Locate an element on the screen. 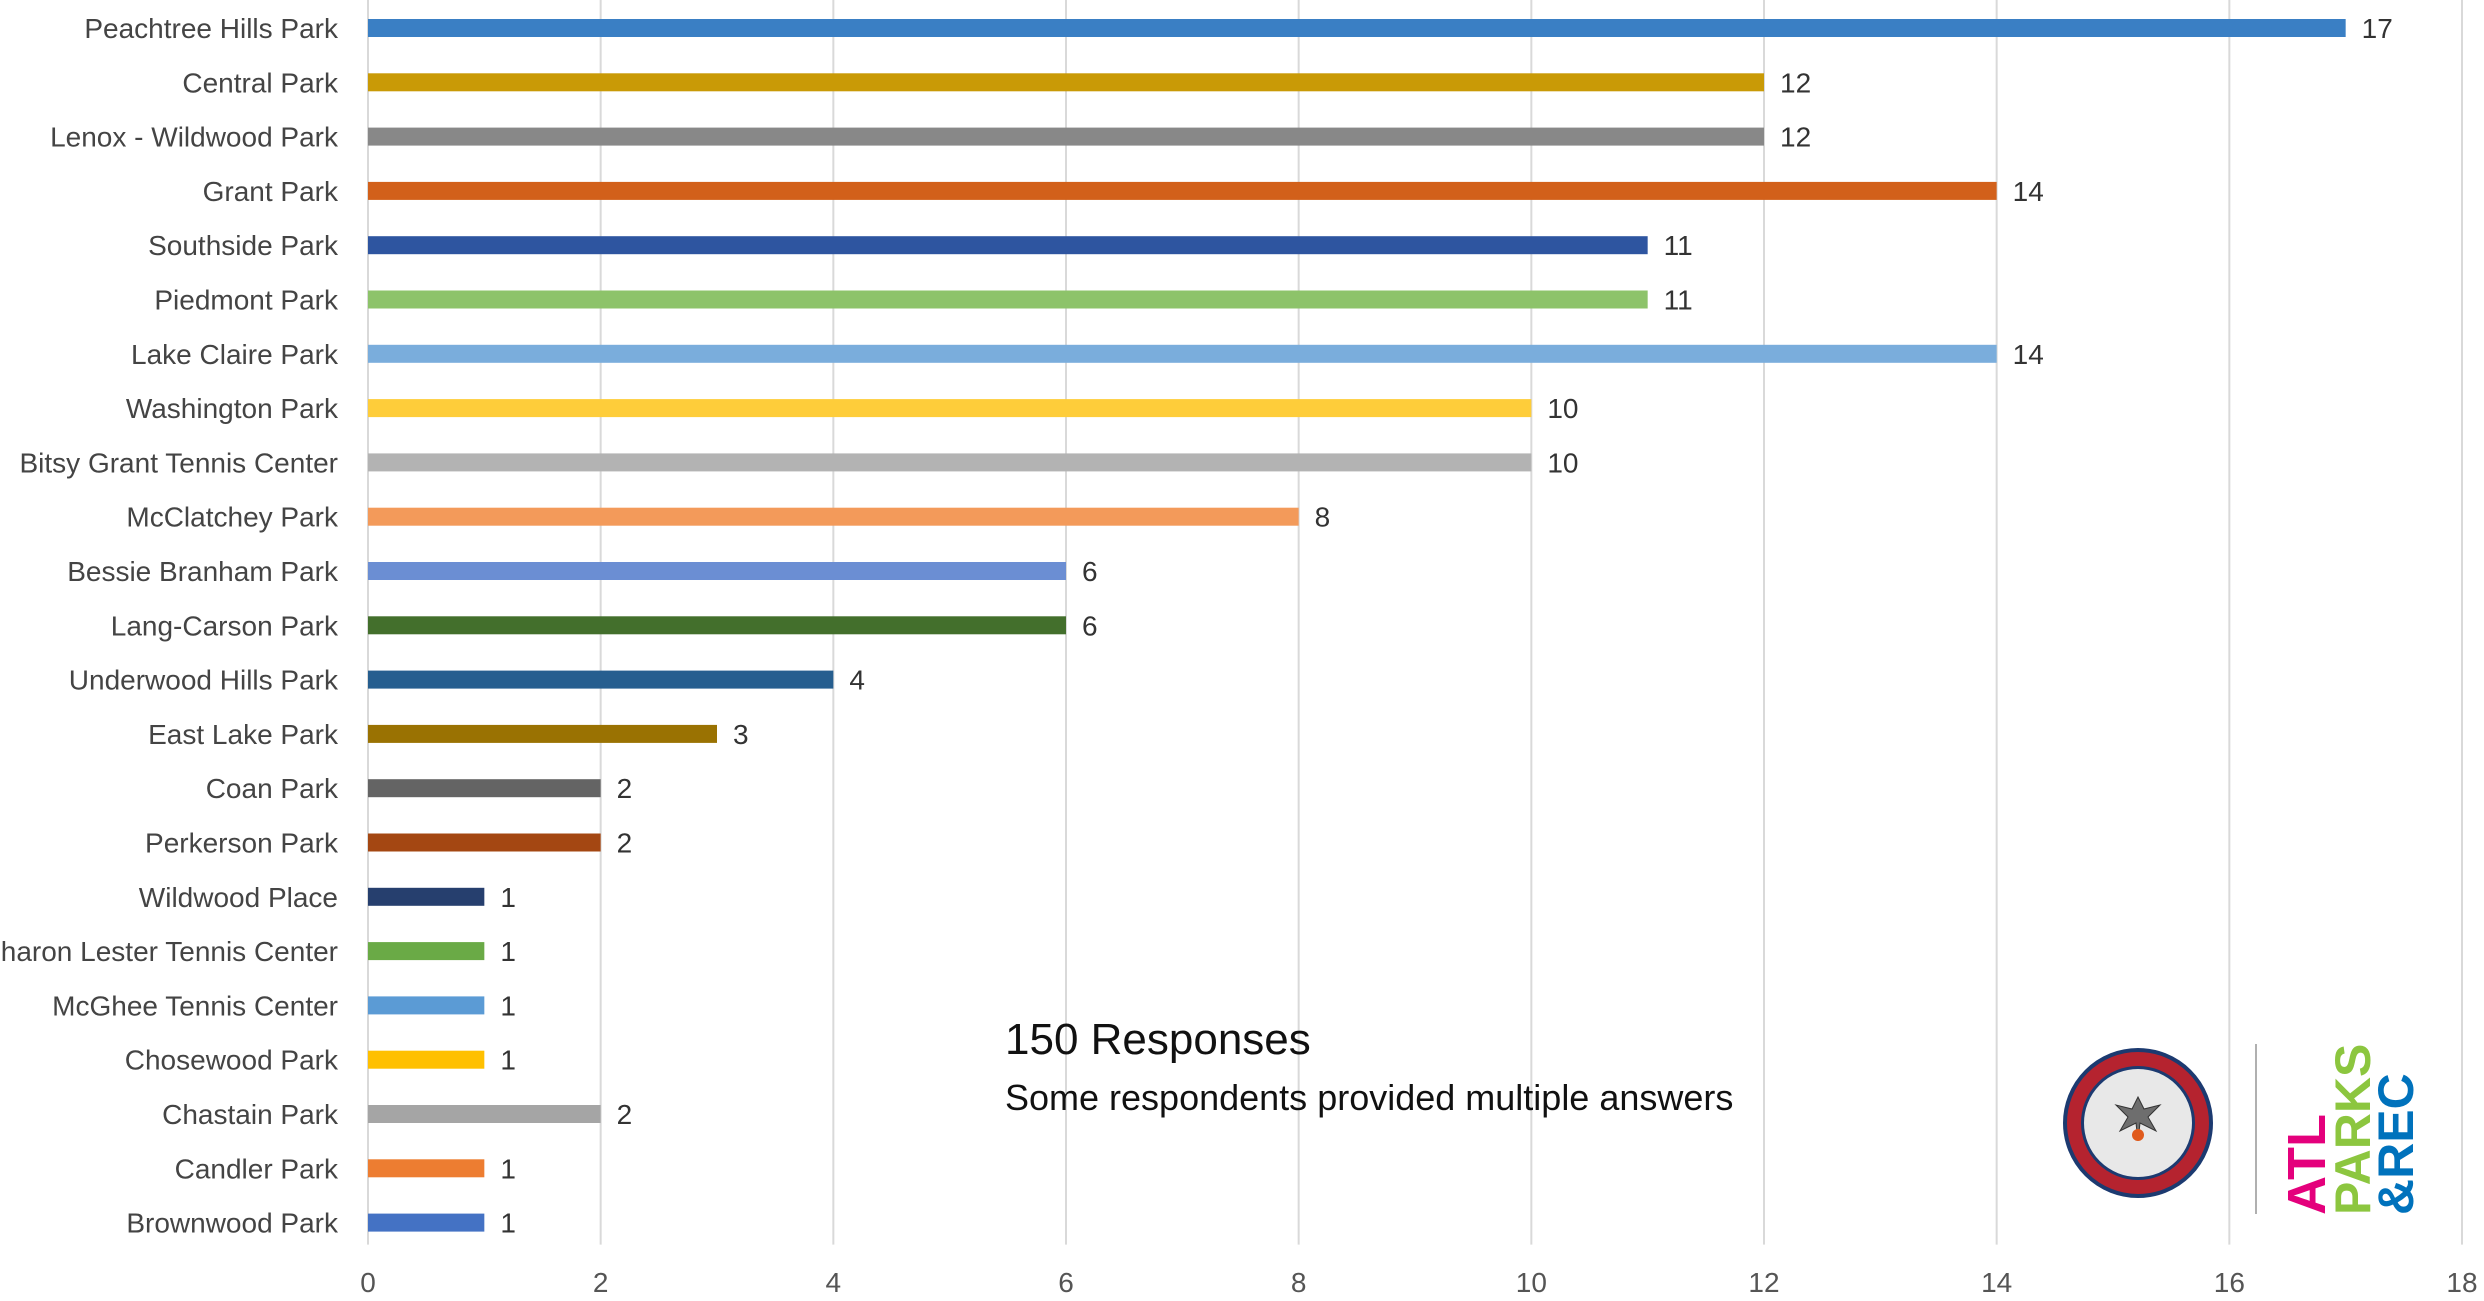 This screenshot has width=2484, height=1301. x-tick-label: 16 is located at coordinates (2229, 1282).